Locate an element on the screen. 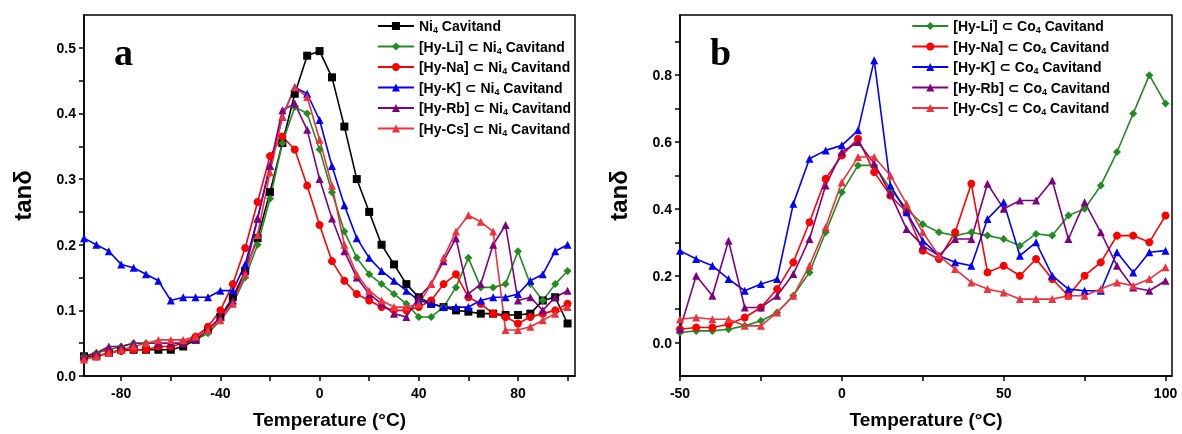  x-tick-label: -80 is located at coordinates (121, 393).